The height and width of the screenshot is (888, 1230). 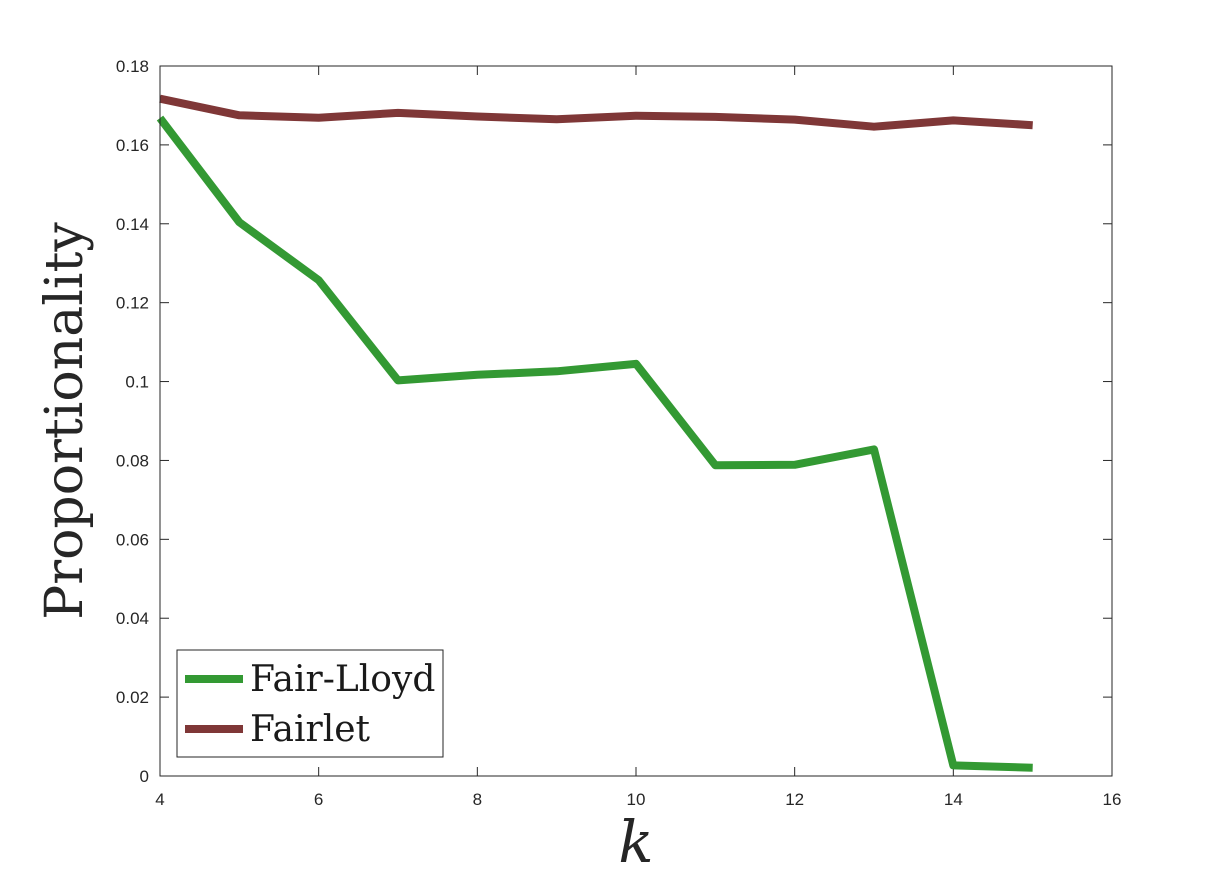 I want to click on legend: Fair-Lloyd Fairlet, so click(x=310, y=703).